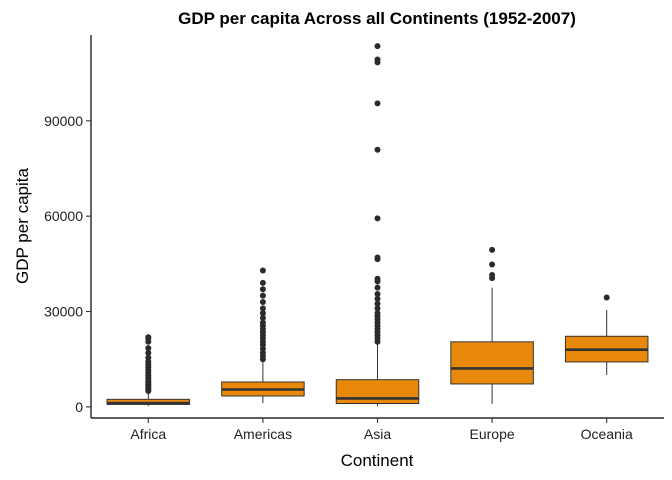 The width and height of the screenshot is (672, 480). Describe the element at coordinates (377, 434) in the screenshot. I see `x-tick-label: Asia` at that location.